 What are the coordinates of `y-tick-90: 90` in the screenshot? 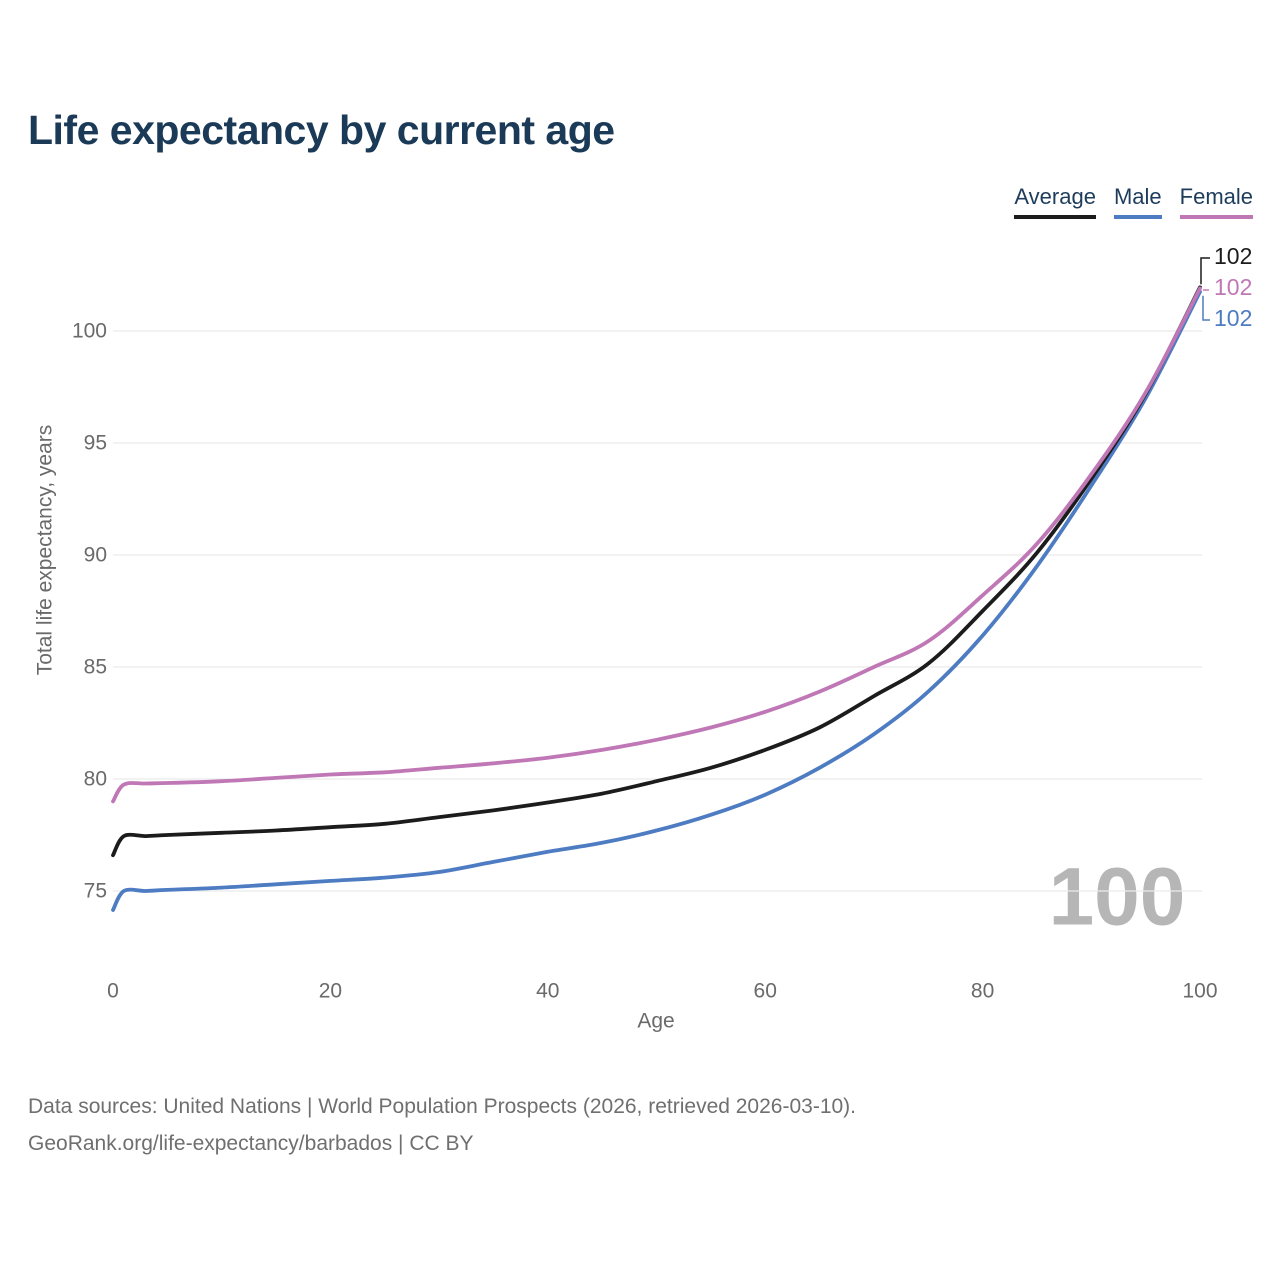 It's located at (95, 555).